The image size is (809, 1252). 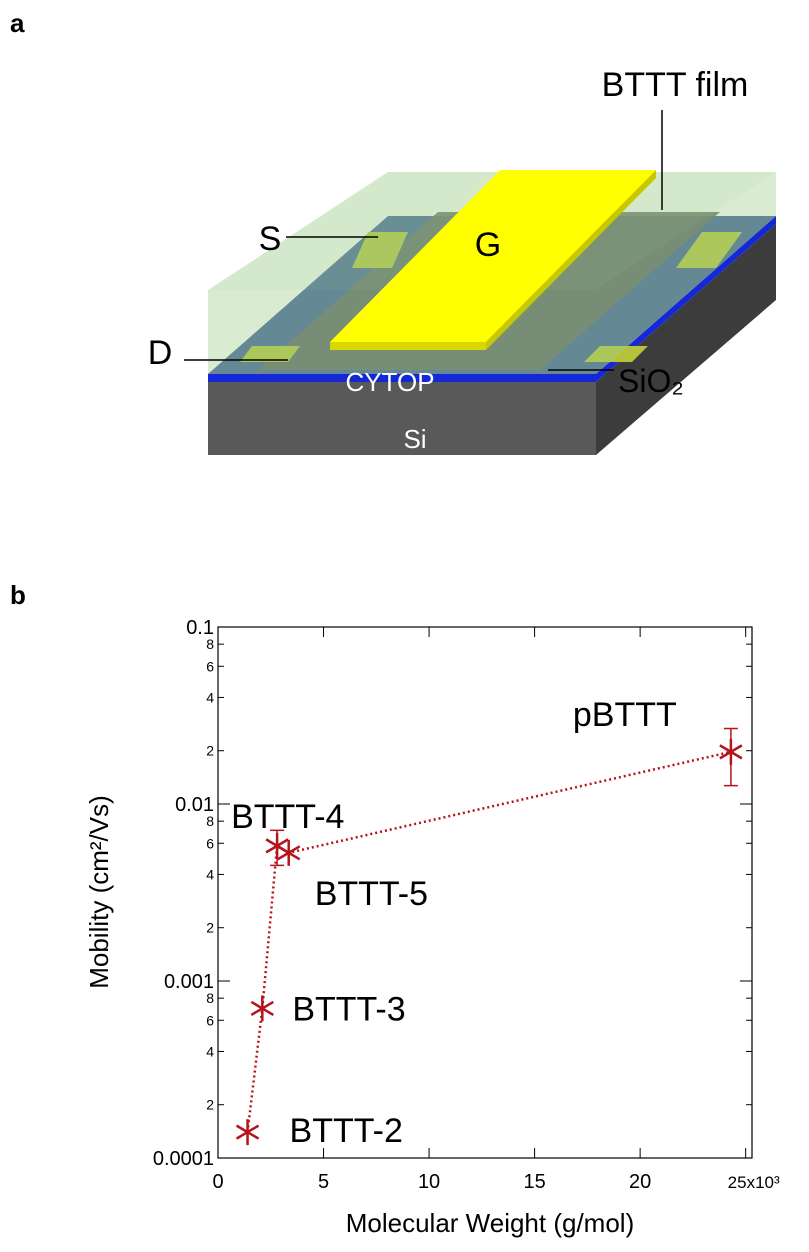 What do you see at coordinates (287, 817) in the screenshot?
I see `point-label: BTTT-4` at bounding box center [287, 817].